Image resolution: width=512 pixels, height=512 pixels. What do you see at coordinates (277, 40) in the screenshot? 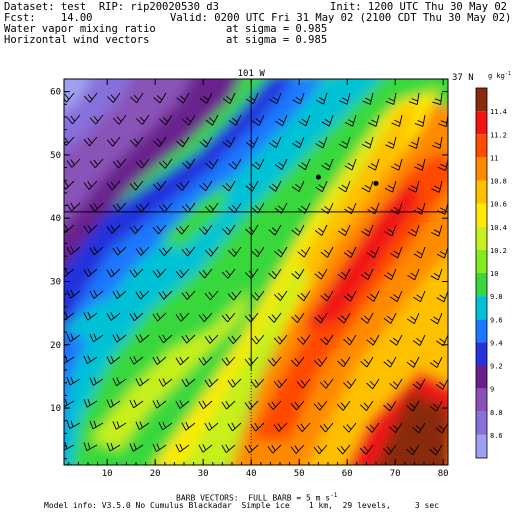
I see `field2-level: at sigma = 0.985` at bounding box center [277, 40].